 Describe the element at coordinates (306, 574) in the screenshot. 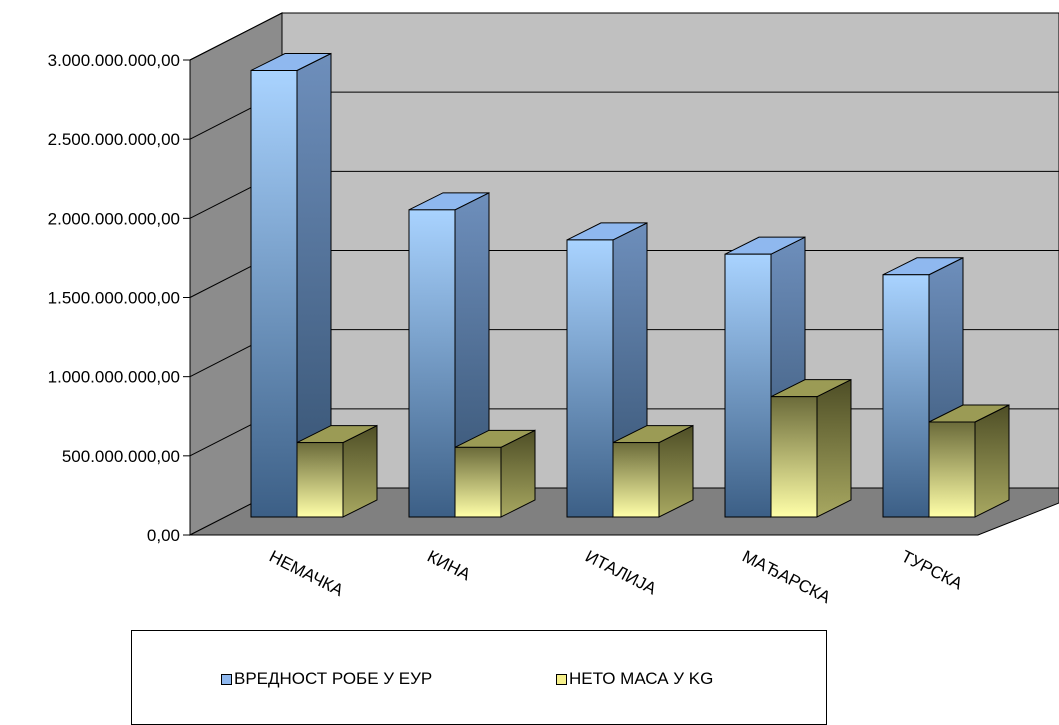

I see `x-tick-label: НЕМАЧКА` at that location.